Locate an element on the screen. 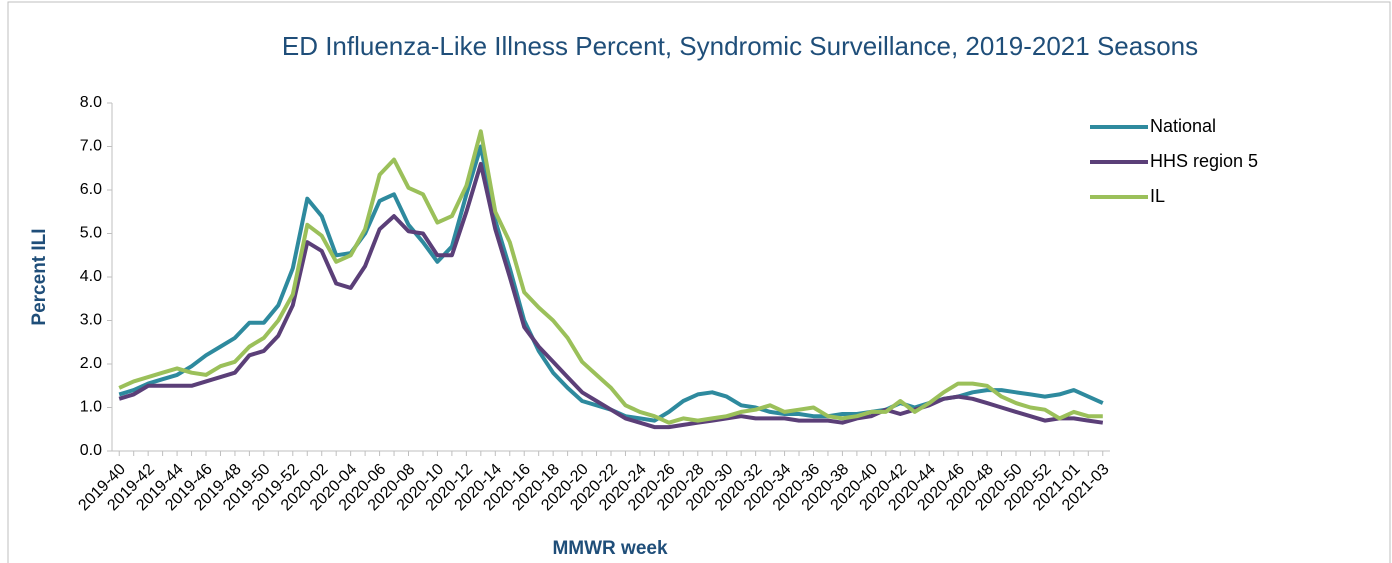  y-tick-label: 4.0 is located at coordinates (91, 276).